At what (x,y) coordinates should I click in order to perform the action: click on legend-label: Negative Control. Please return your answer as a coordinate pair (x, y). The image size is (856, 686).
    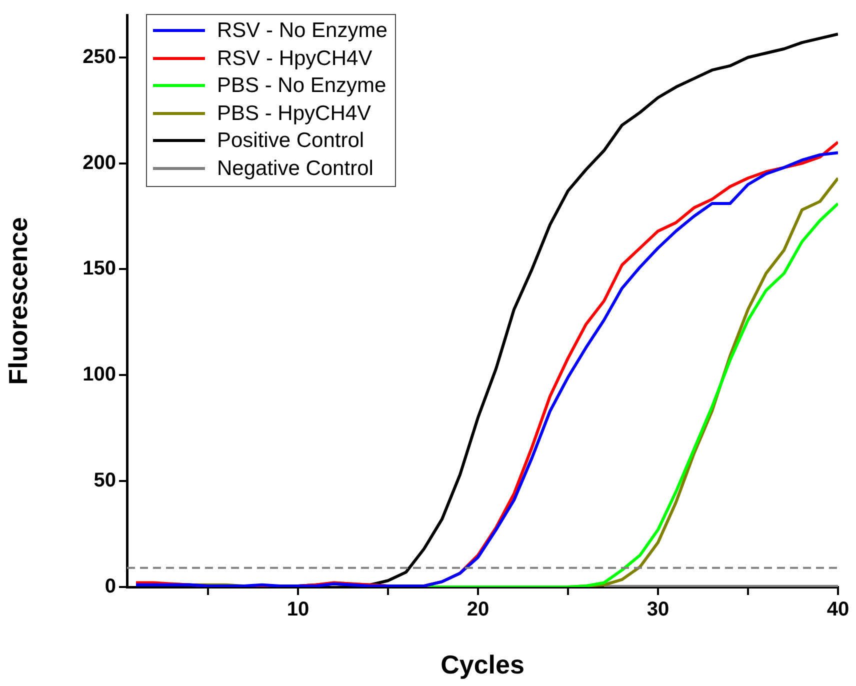
    Looking at the image, I should click on (295, 169).